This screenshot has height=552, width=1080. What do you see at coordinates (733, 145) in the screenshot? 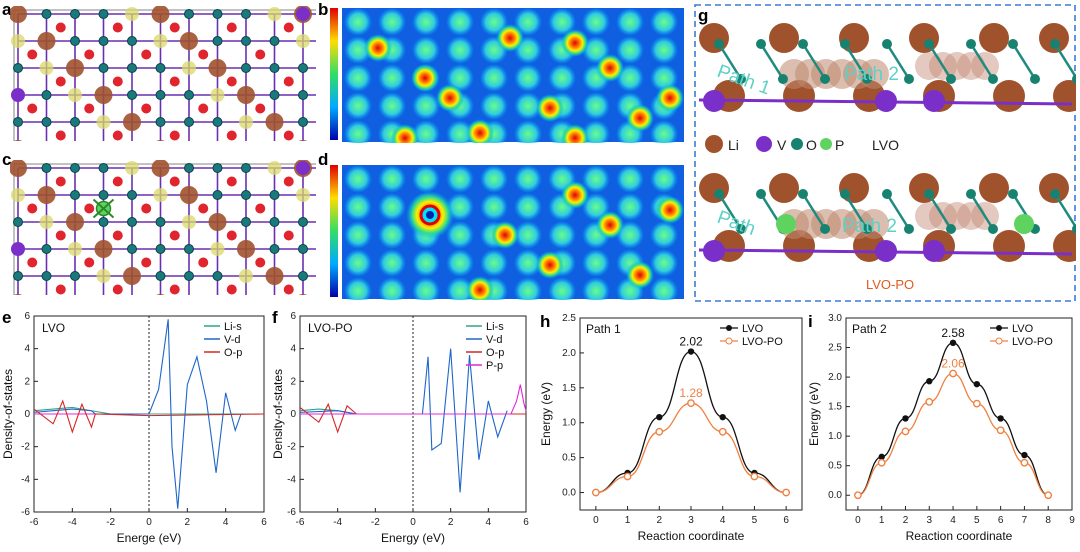
I see `li-legend-label: Li` at bounding box center [733, 145].